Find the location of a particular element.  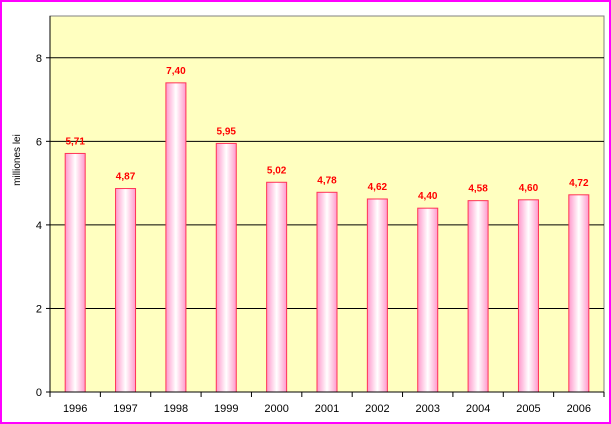

data-label: 4,72 is located at coordinates (579, 183).